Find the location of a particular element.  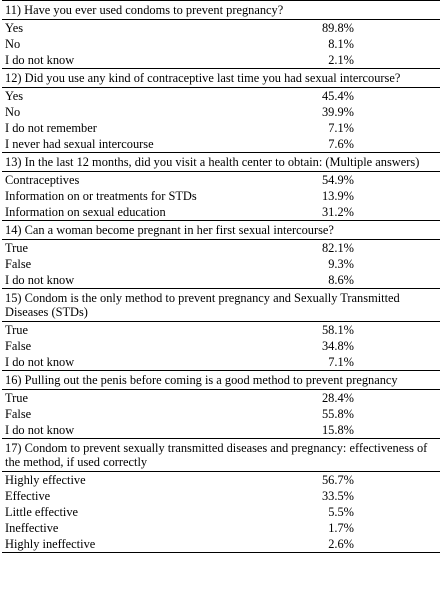

answer-percentage: 34.8% is located at coordinates (337, 346).